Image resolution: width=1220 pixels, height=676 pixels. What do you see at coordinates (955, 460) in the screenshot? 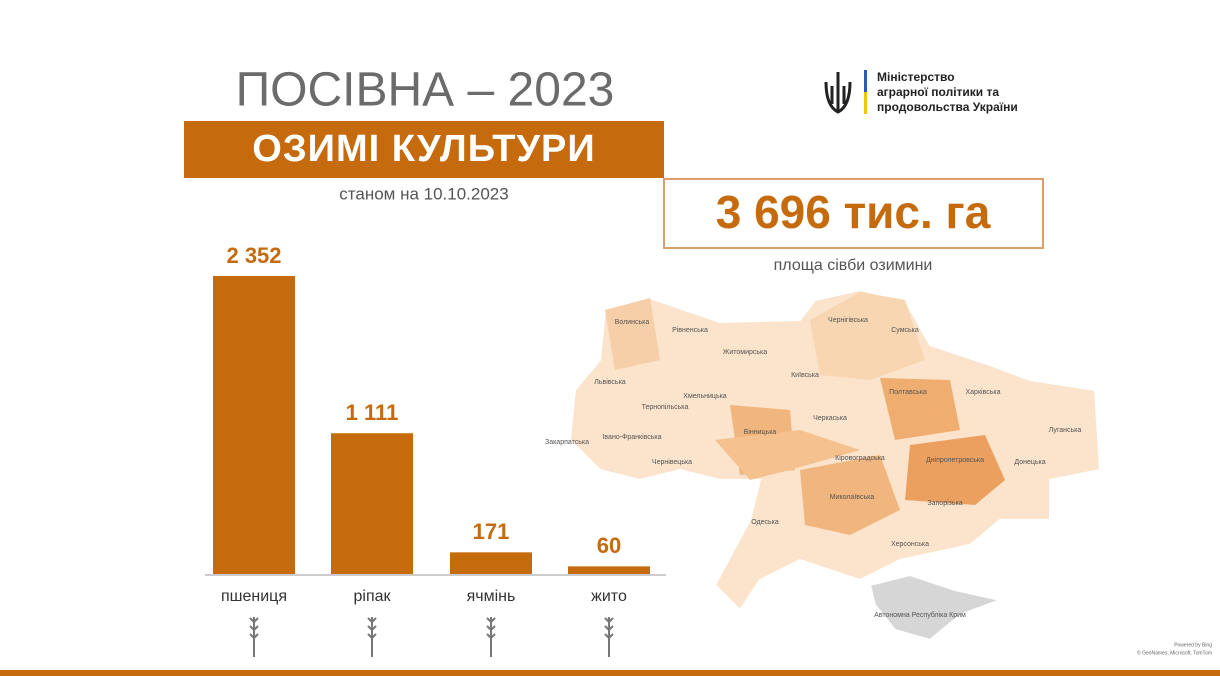
I see `region-label: Дніпропетровська` at bounding box center [955, 460].